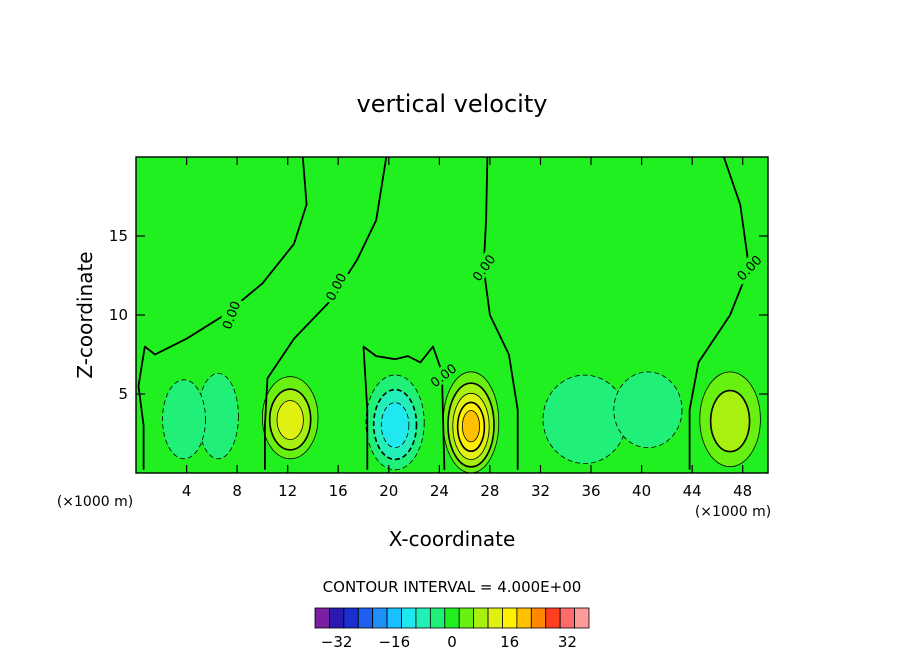 The image size is (904, 654). What do you see at coordinates (452, 642) in the screenshot?
I see `colorbar-tick-label: 0` at bounding box center [452, 642].